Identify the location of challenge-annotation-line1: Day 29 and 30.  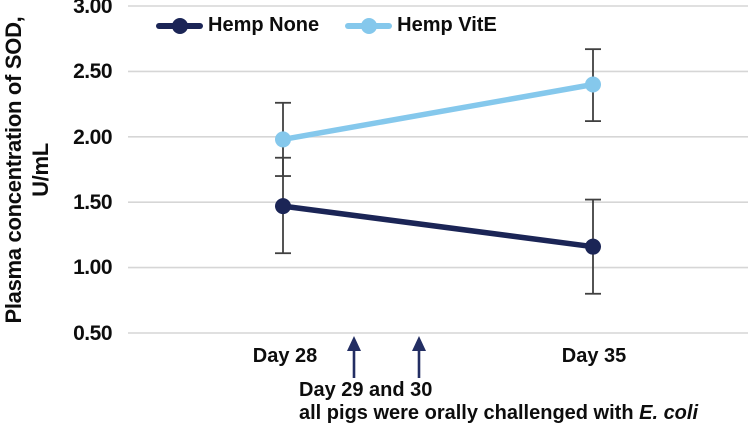
(366, 390).